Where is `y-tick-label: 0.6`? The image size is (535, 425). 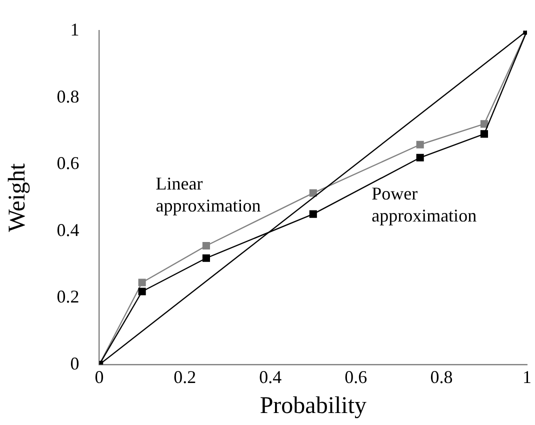
y-tick-label: 0.6 is located at coordinates (68, 163).